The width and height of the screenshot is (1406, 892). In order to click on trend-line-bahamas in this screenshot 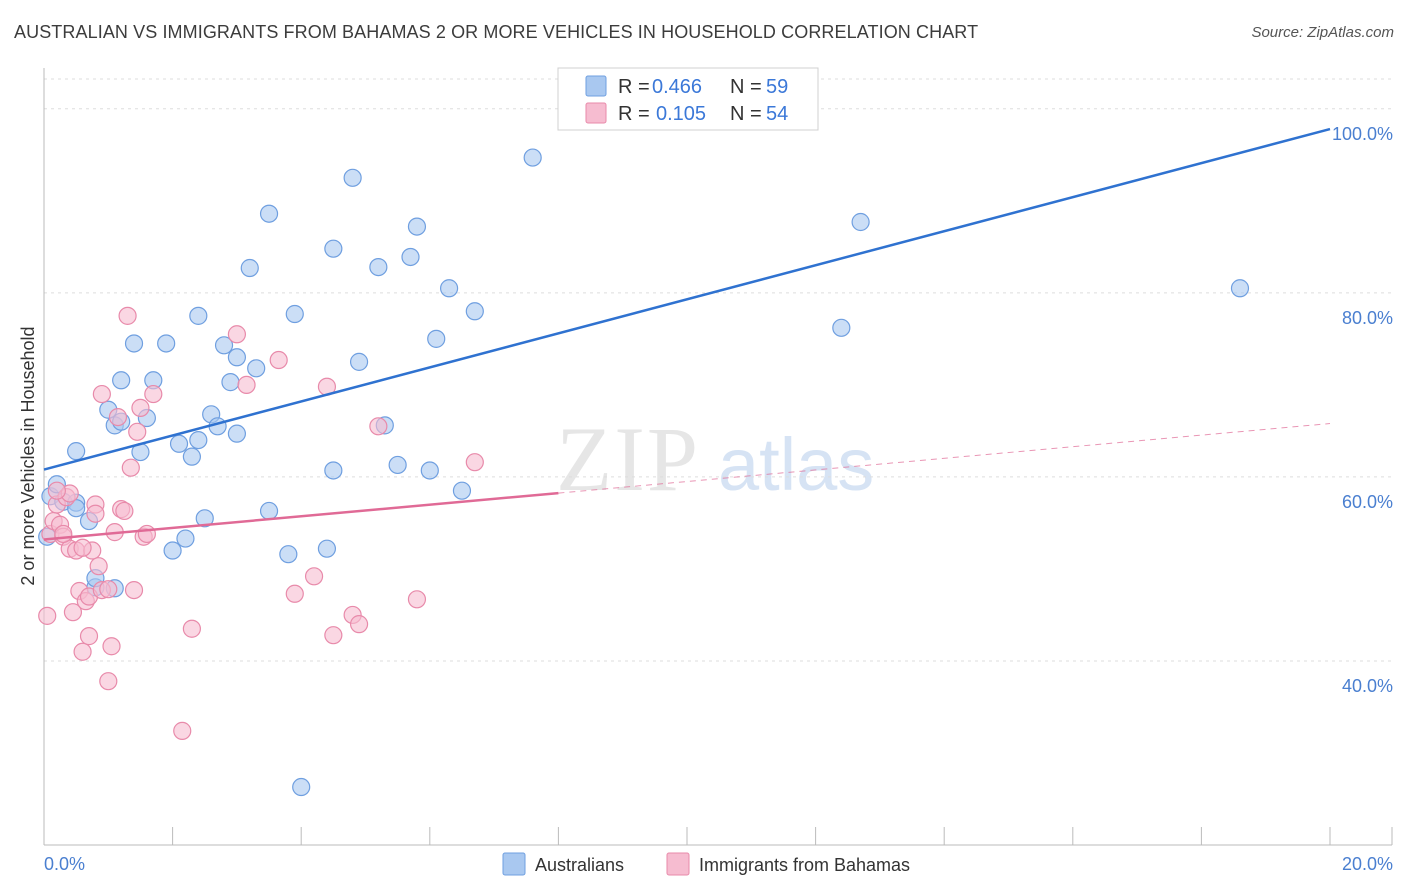, I will do `click(301, 516)`.